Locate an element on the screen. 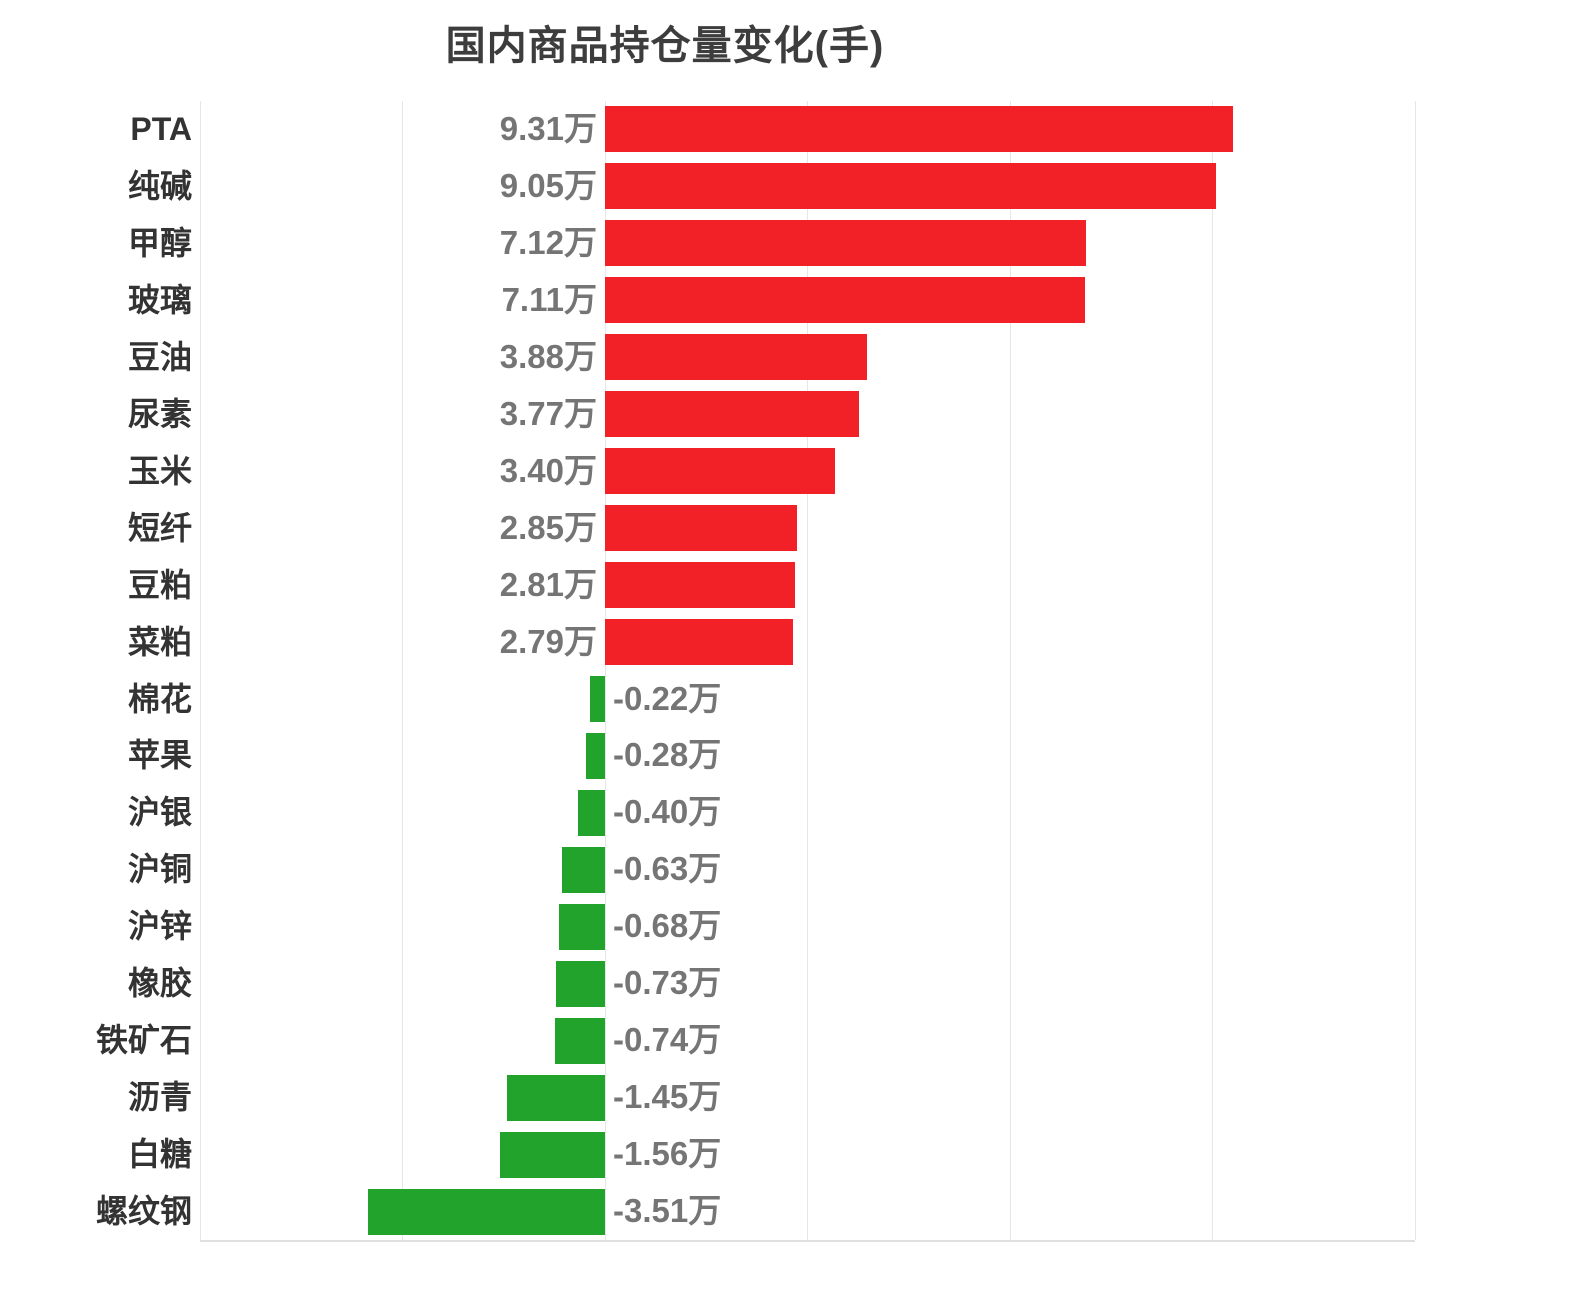  value-label: -1.45万 is located at coordinates (667, 1097).